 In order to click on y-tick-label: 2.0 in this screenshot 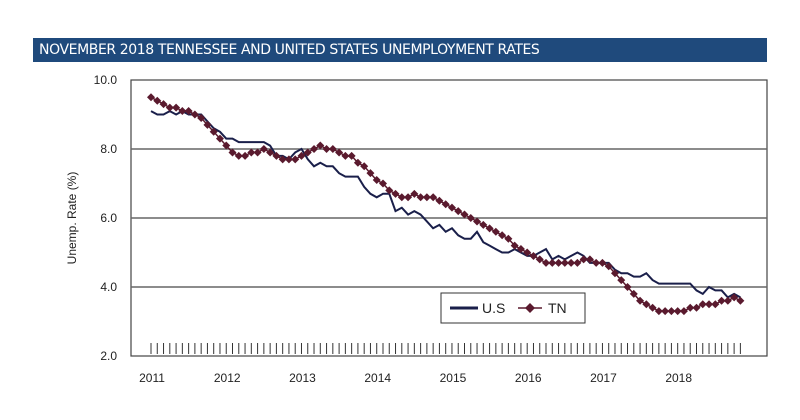, I will do `click(108, 356)`.